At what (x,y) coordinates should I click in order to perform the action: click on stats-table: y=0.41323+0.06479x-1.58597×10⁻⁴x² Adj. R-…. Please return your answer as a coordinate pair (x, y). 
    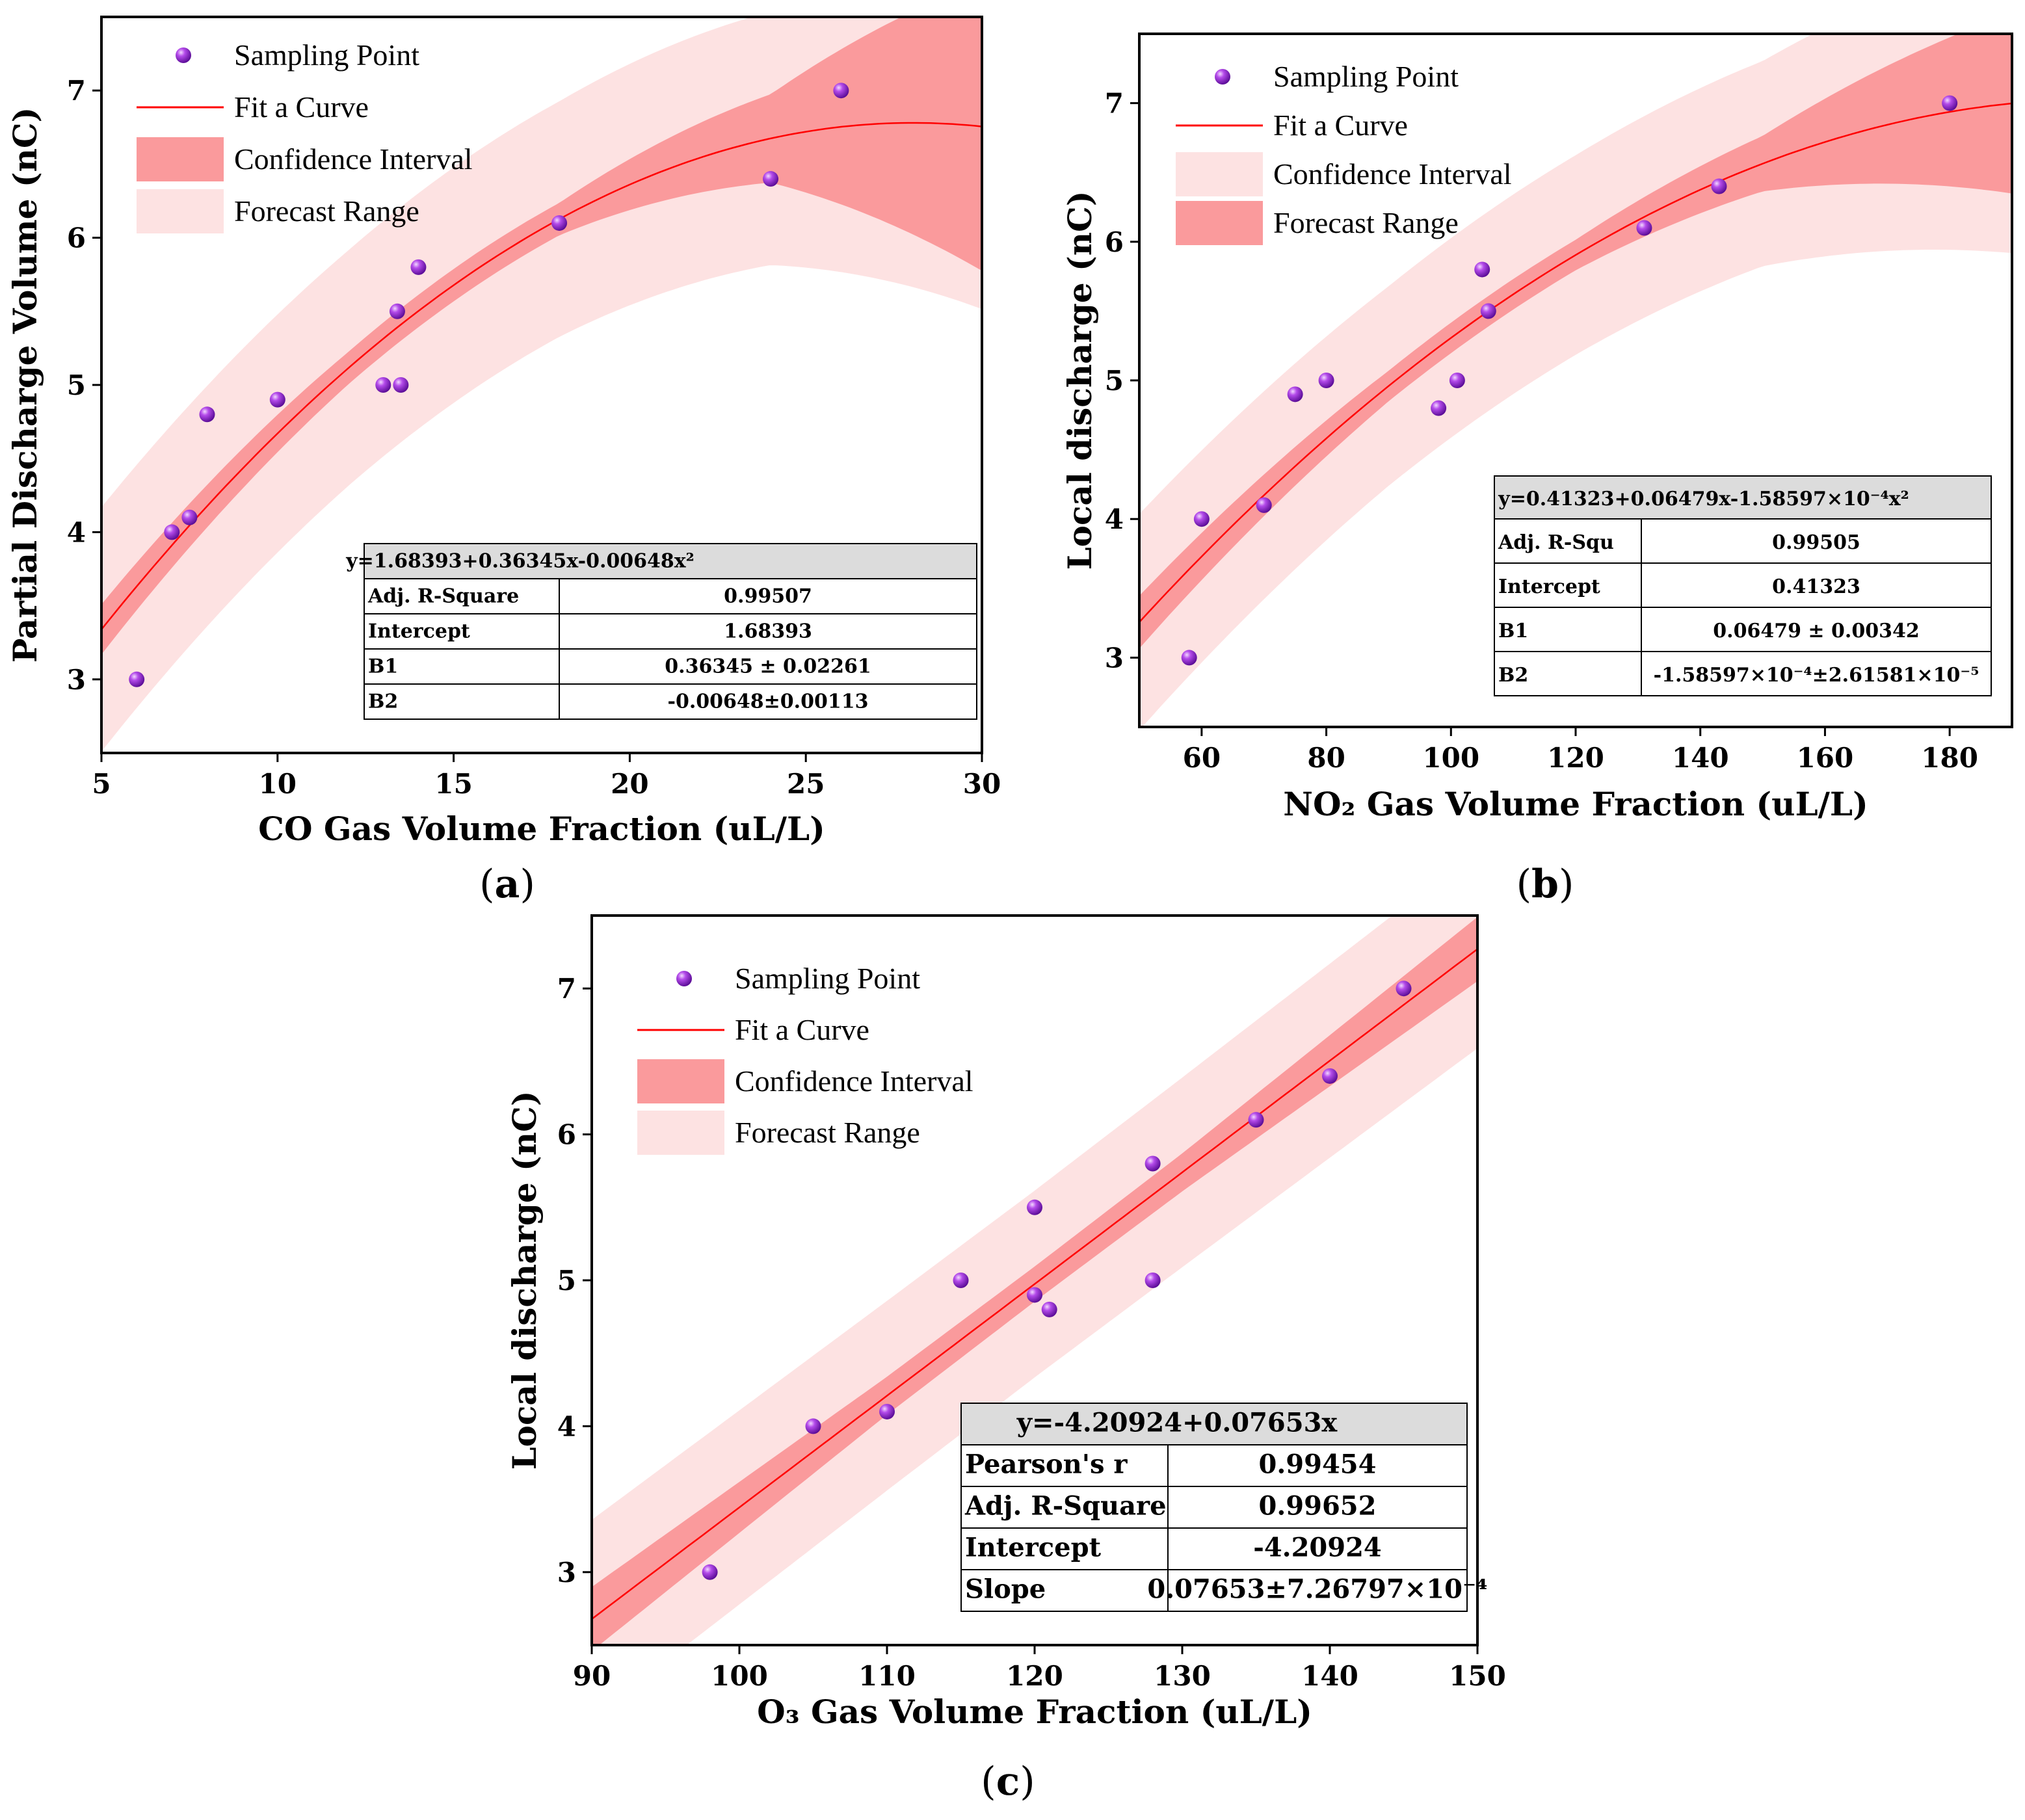
    Looking at the image, I should click on (1743, 586).